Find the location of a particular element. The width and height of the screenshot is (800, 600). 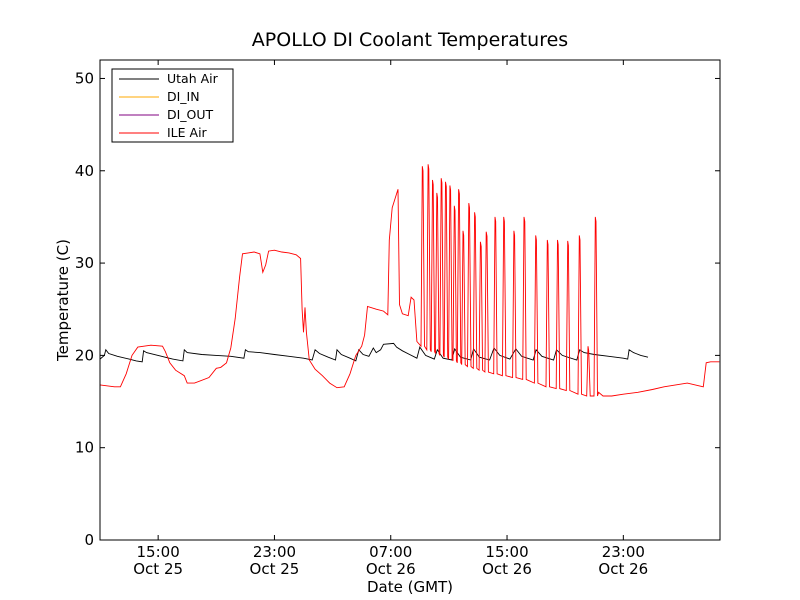

x-axis-label: Date (GMT) is located at coordinates (410, 587).